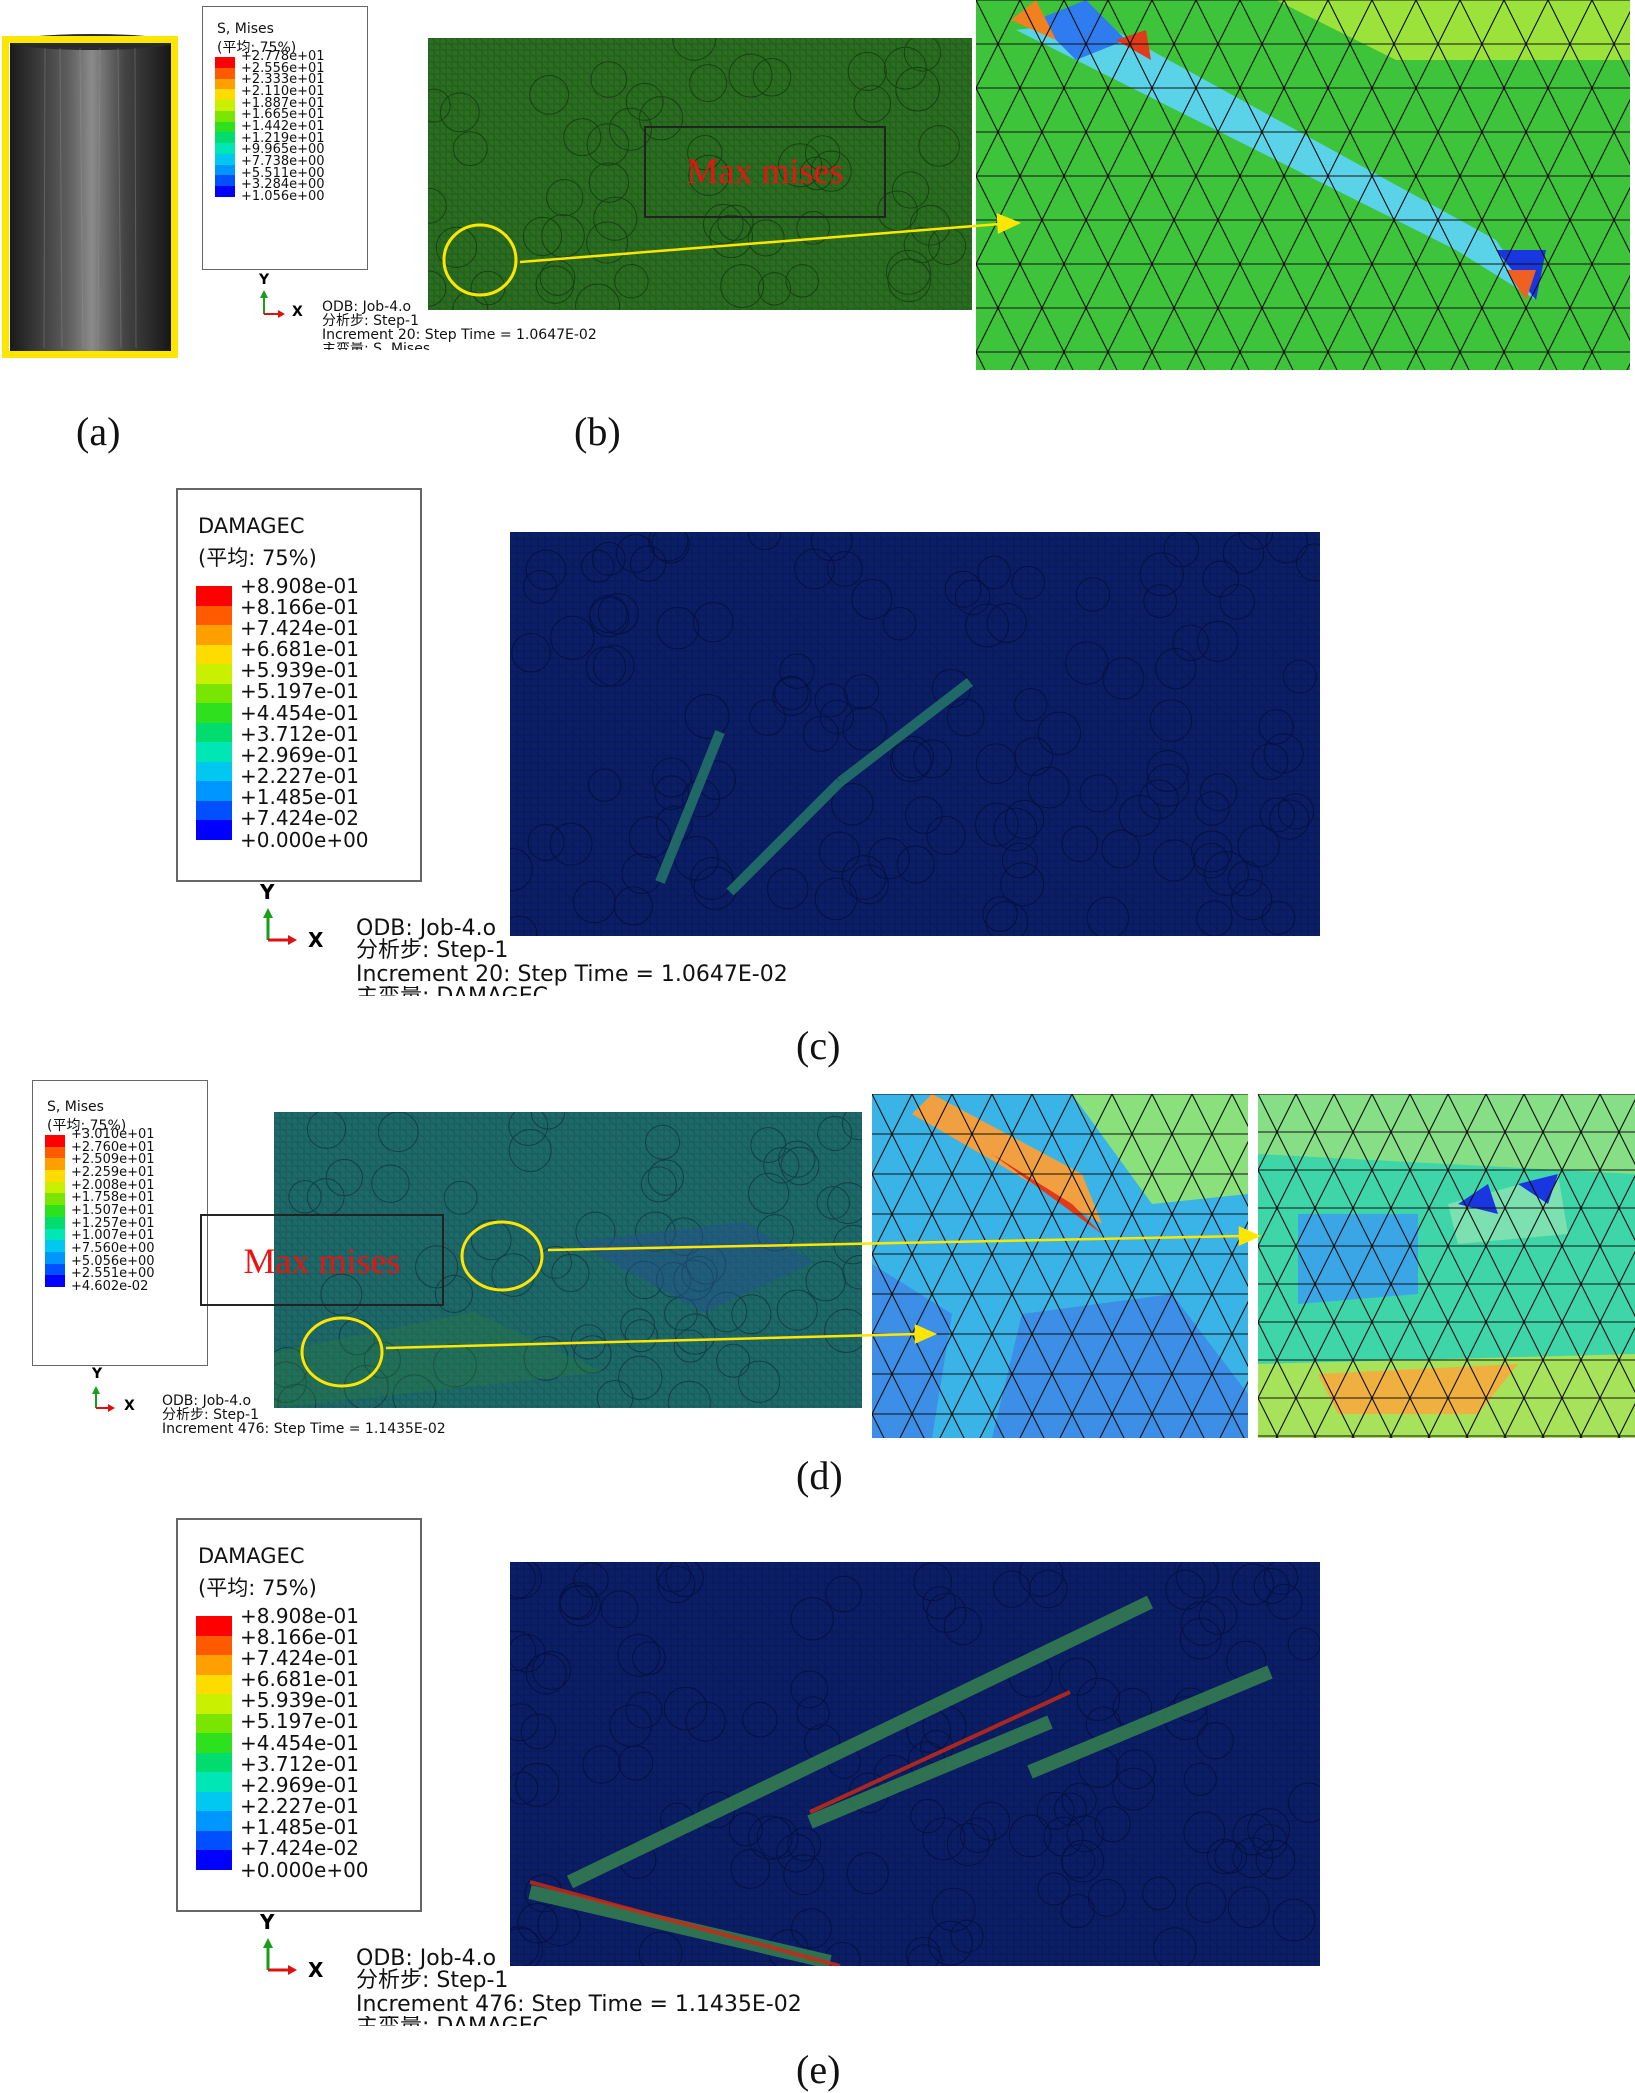 The height and width of the screenshot is (2093, 1635). What do you see at coordinates (113, 1248) in the screenshot?
I see `legend-value: +7.560e+00` at bounding box center [113, 1248].